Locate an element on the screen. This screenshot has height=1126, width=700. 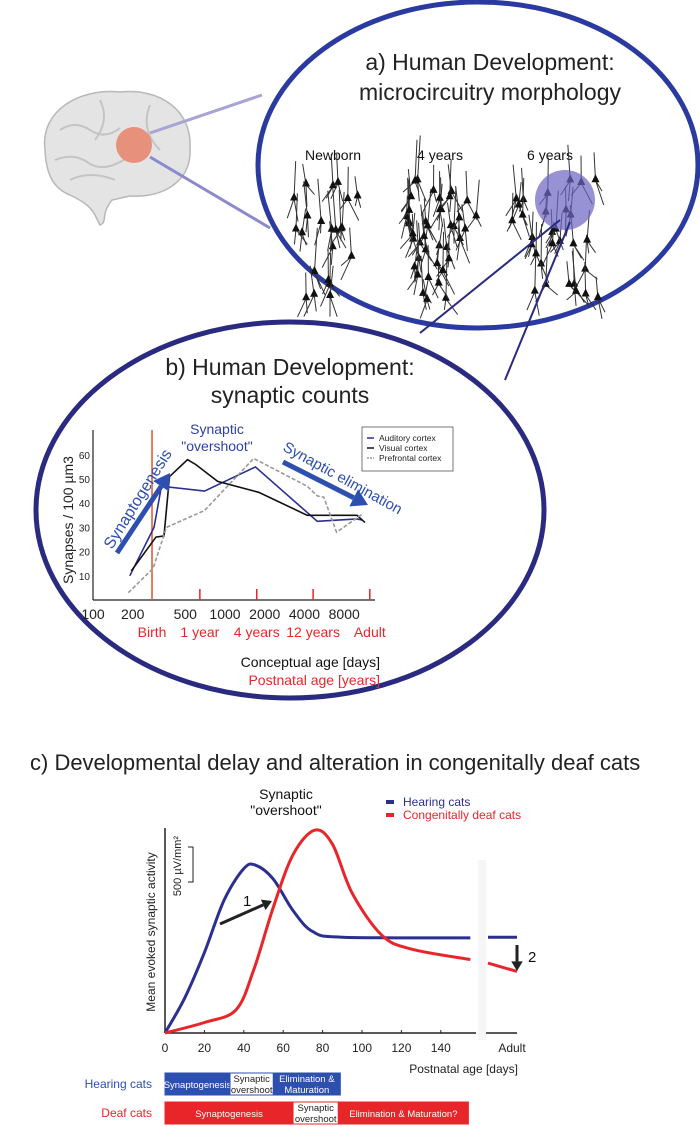
postnatal-tick-label: 4 years is located at coordinates (257, 632).